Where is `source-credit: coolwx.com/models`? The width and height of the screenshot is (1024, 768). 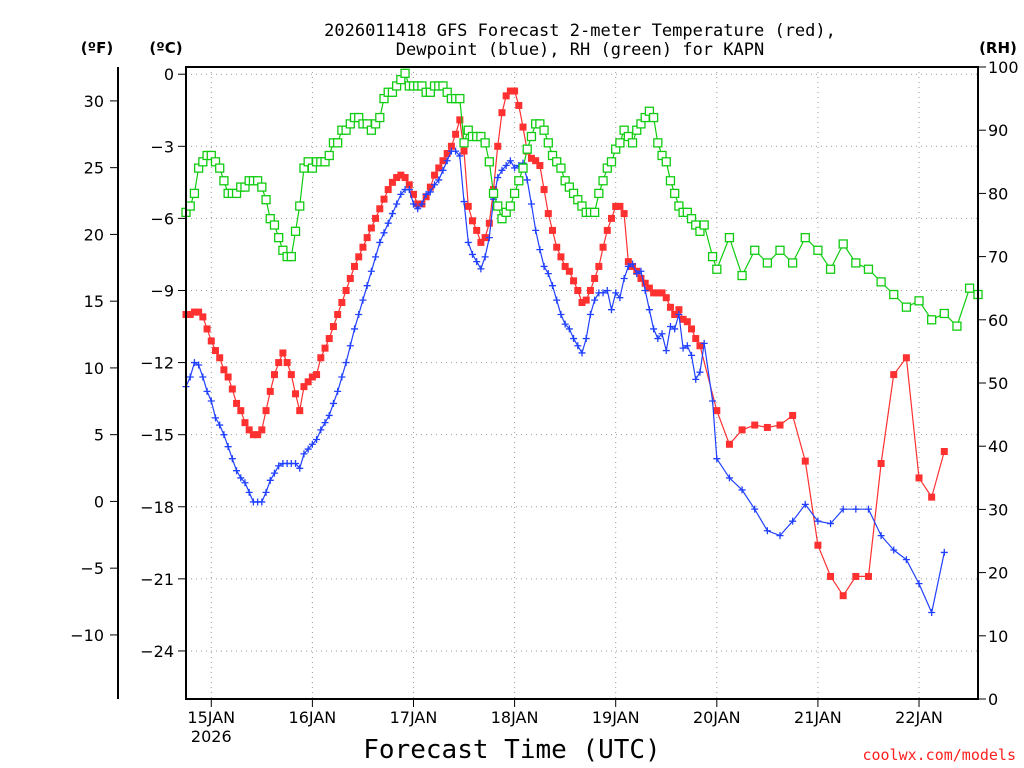
source-credit: coolwx.com/models is located at coordinates (939, 755).